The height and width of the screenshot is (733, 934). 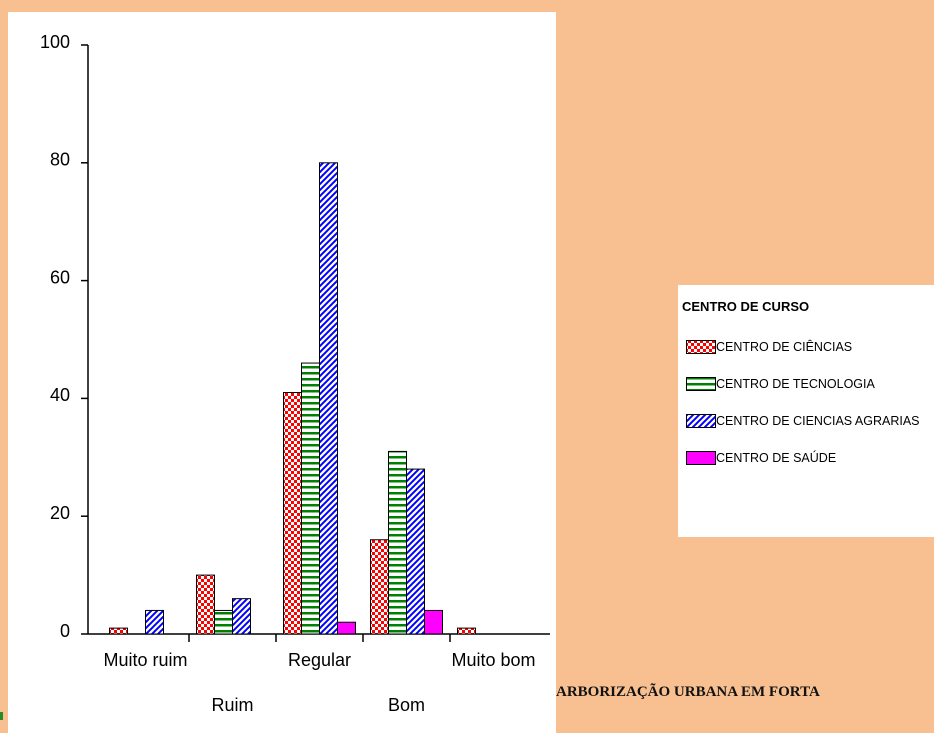 I want to click on legend-item: CENTRO DE TECNOLOGIA, so click(x=808, y=384).